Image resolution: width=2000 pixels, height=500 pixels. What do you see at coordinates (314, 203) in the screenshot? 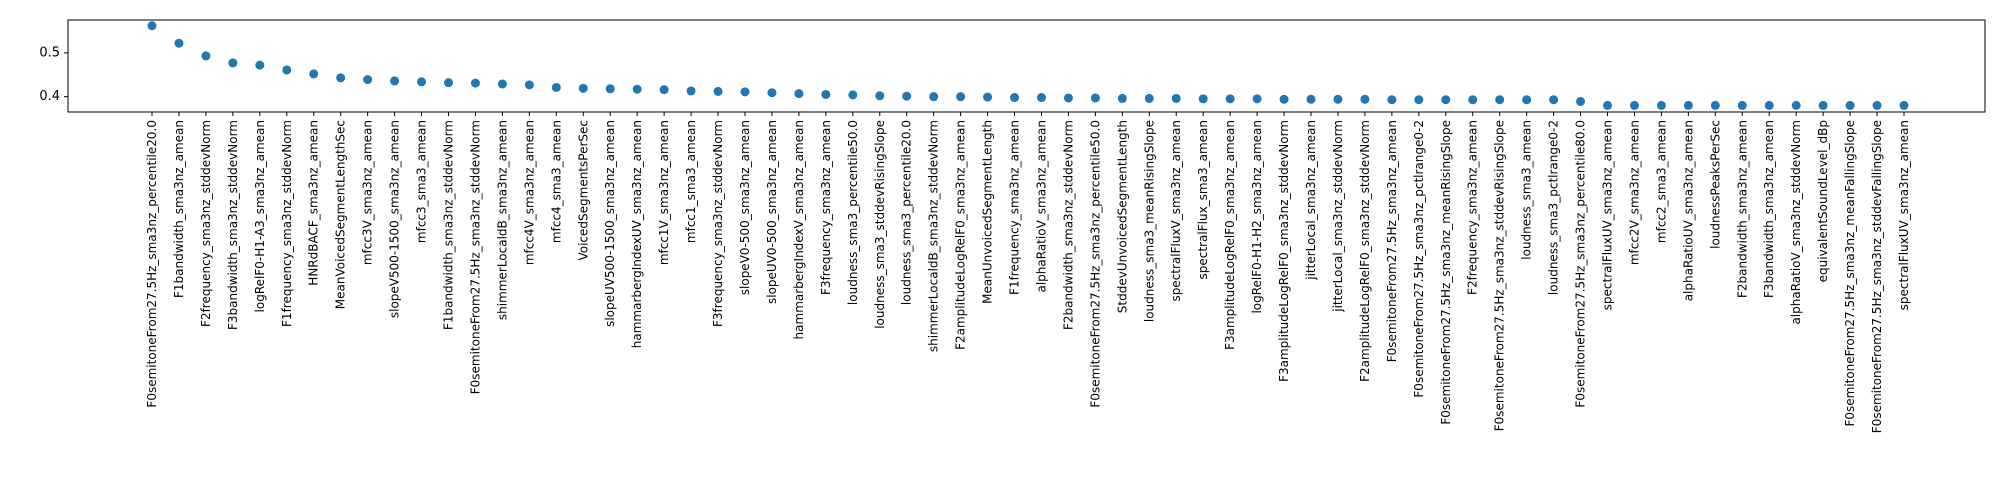
I see `x-tick-label: HNRdBACF_sma3nz_amean` at bounding box center [314, 203].